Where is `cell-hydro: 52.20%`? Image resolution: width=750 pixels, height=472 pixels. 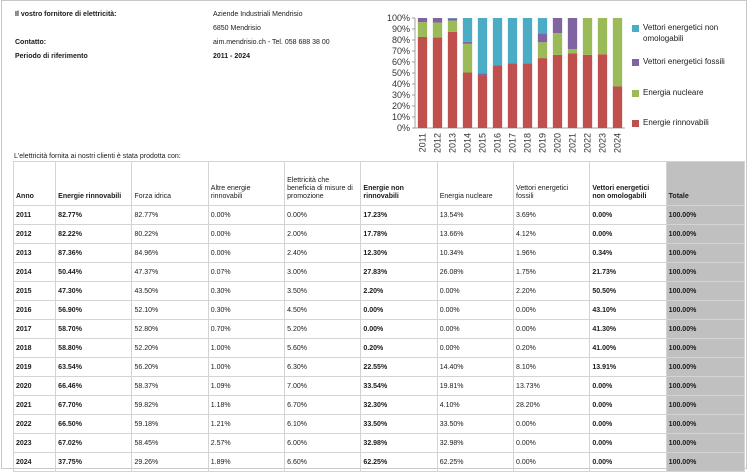 cell-hydro: 52.20% is located at coordinates (170, 348).